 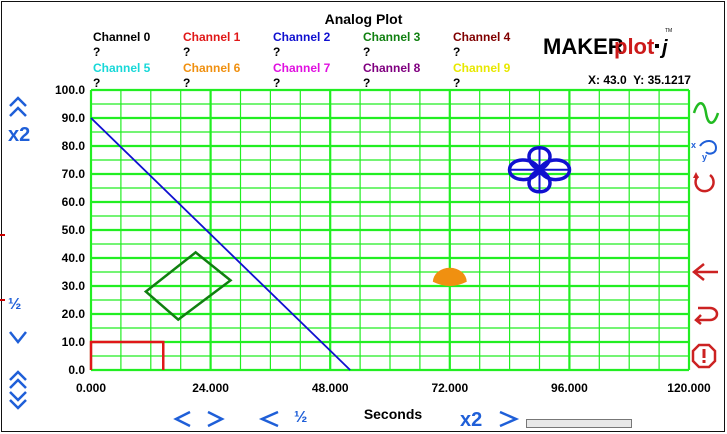 What do you see at coordinates (607, 80) in the screenshot?
I see `cursor-x: X: 43.0` at bounding box center [607, 80].